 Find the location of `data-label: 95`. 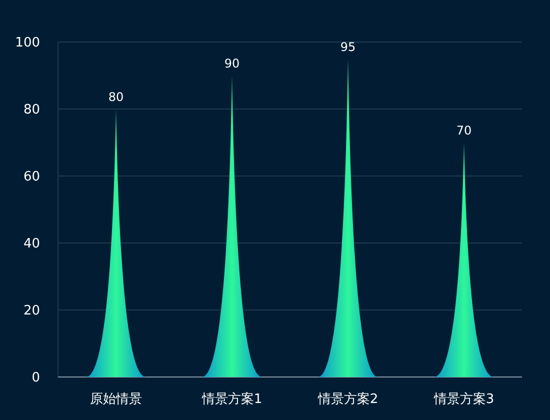

data-label: 95 is located at coordinates (348, 47).